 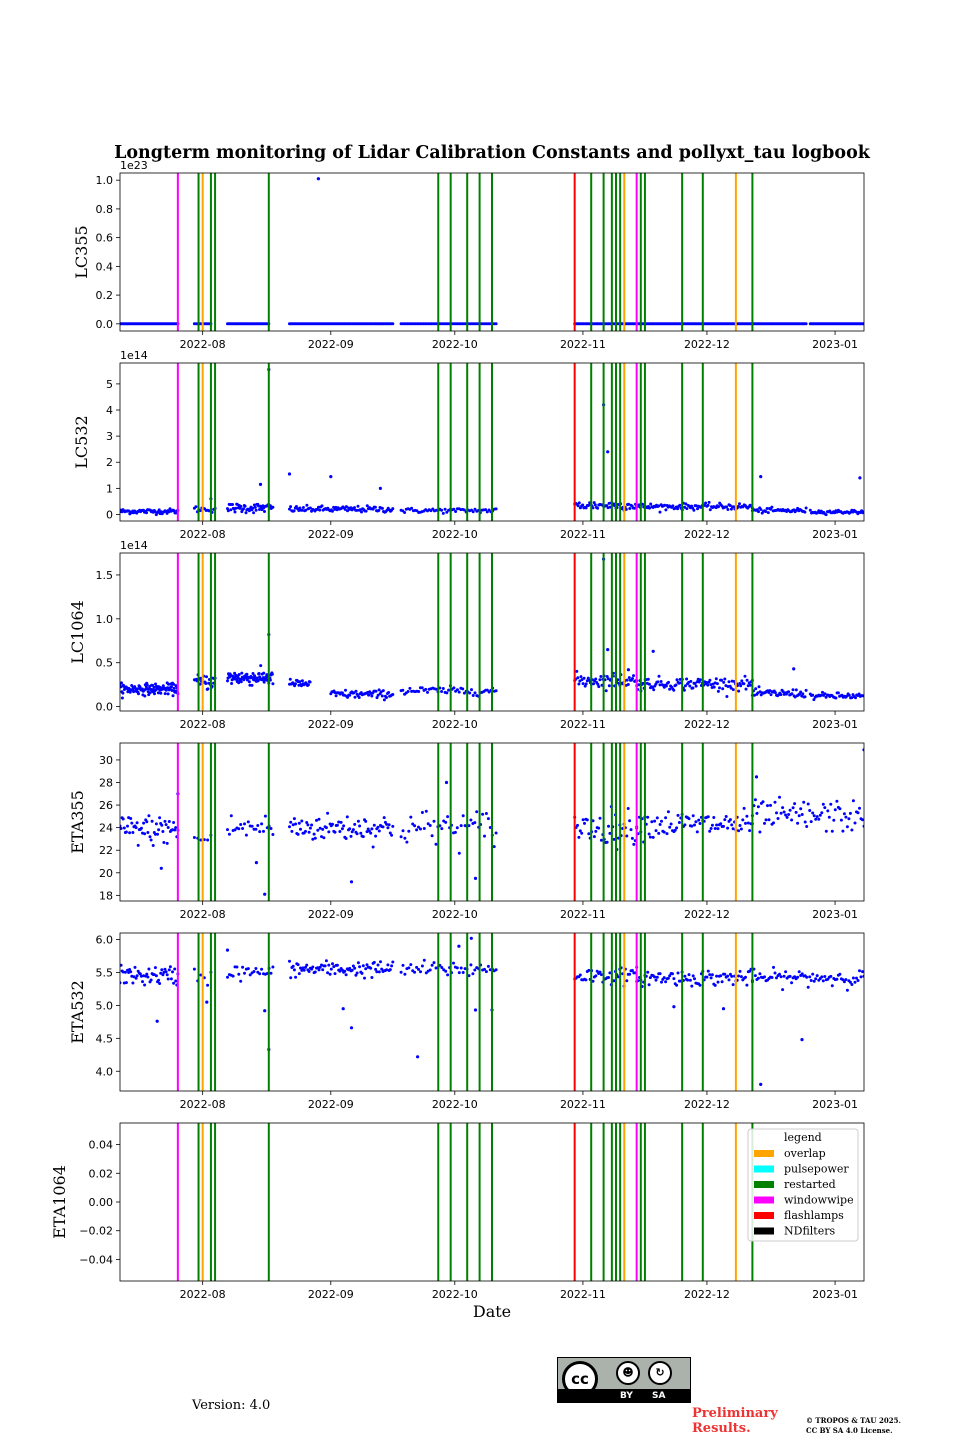 I want to click on panel-frame, so click(x=492, y=1012).